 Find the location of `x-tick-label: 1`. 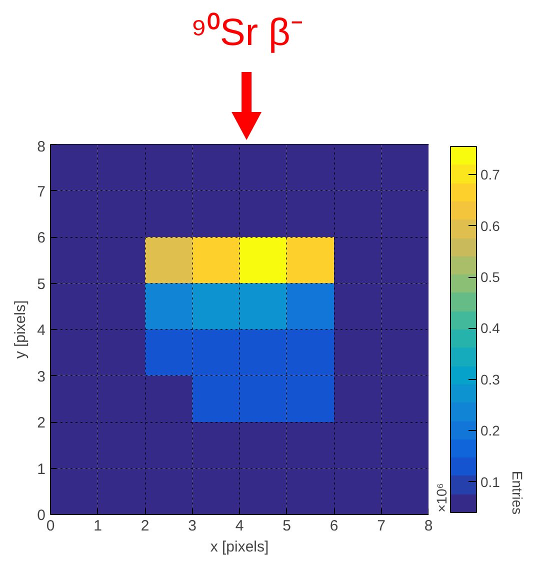

x-tick-label: 1 is located at coordinates (98, 526).